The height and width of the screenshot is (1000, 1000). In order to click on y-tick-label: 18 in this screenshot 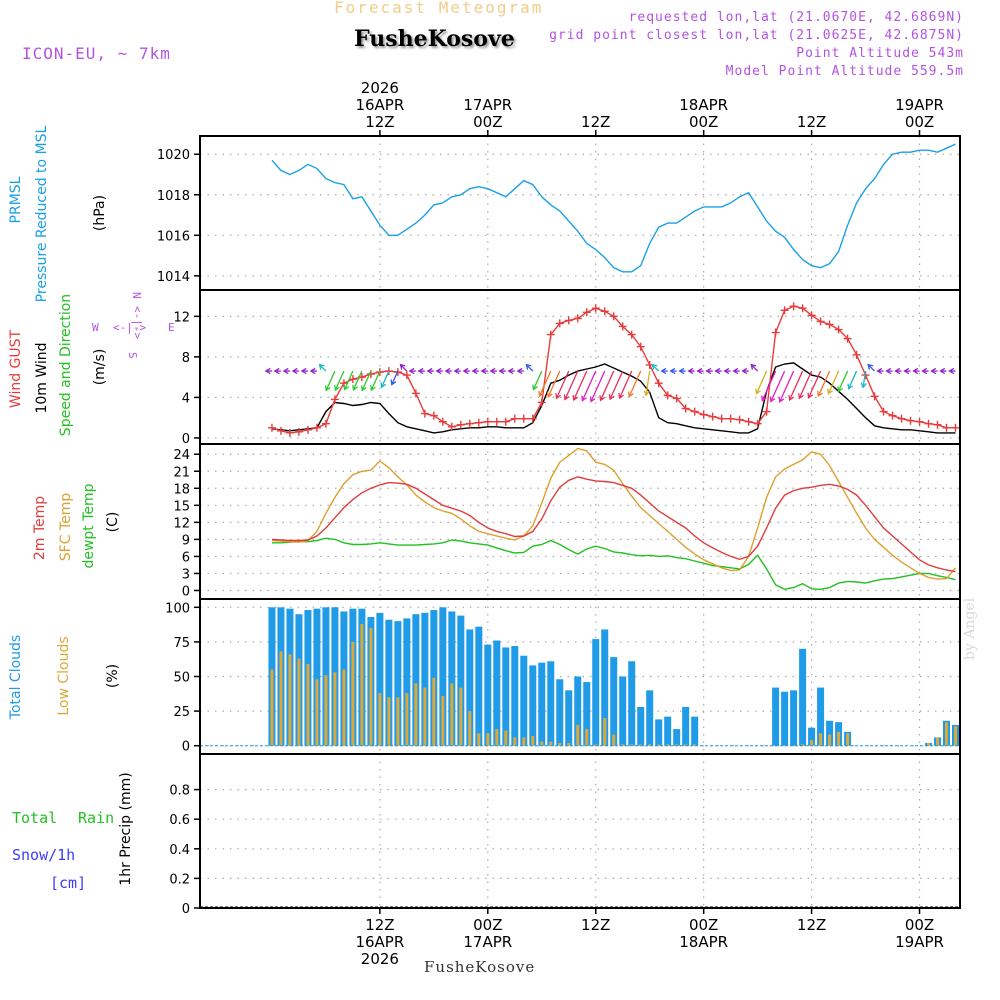, I will do `click(181, 489)`.